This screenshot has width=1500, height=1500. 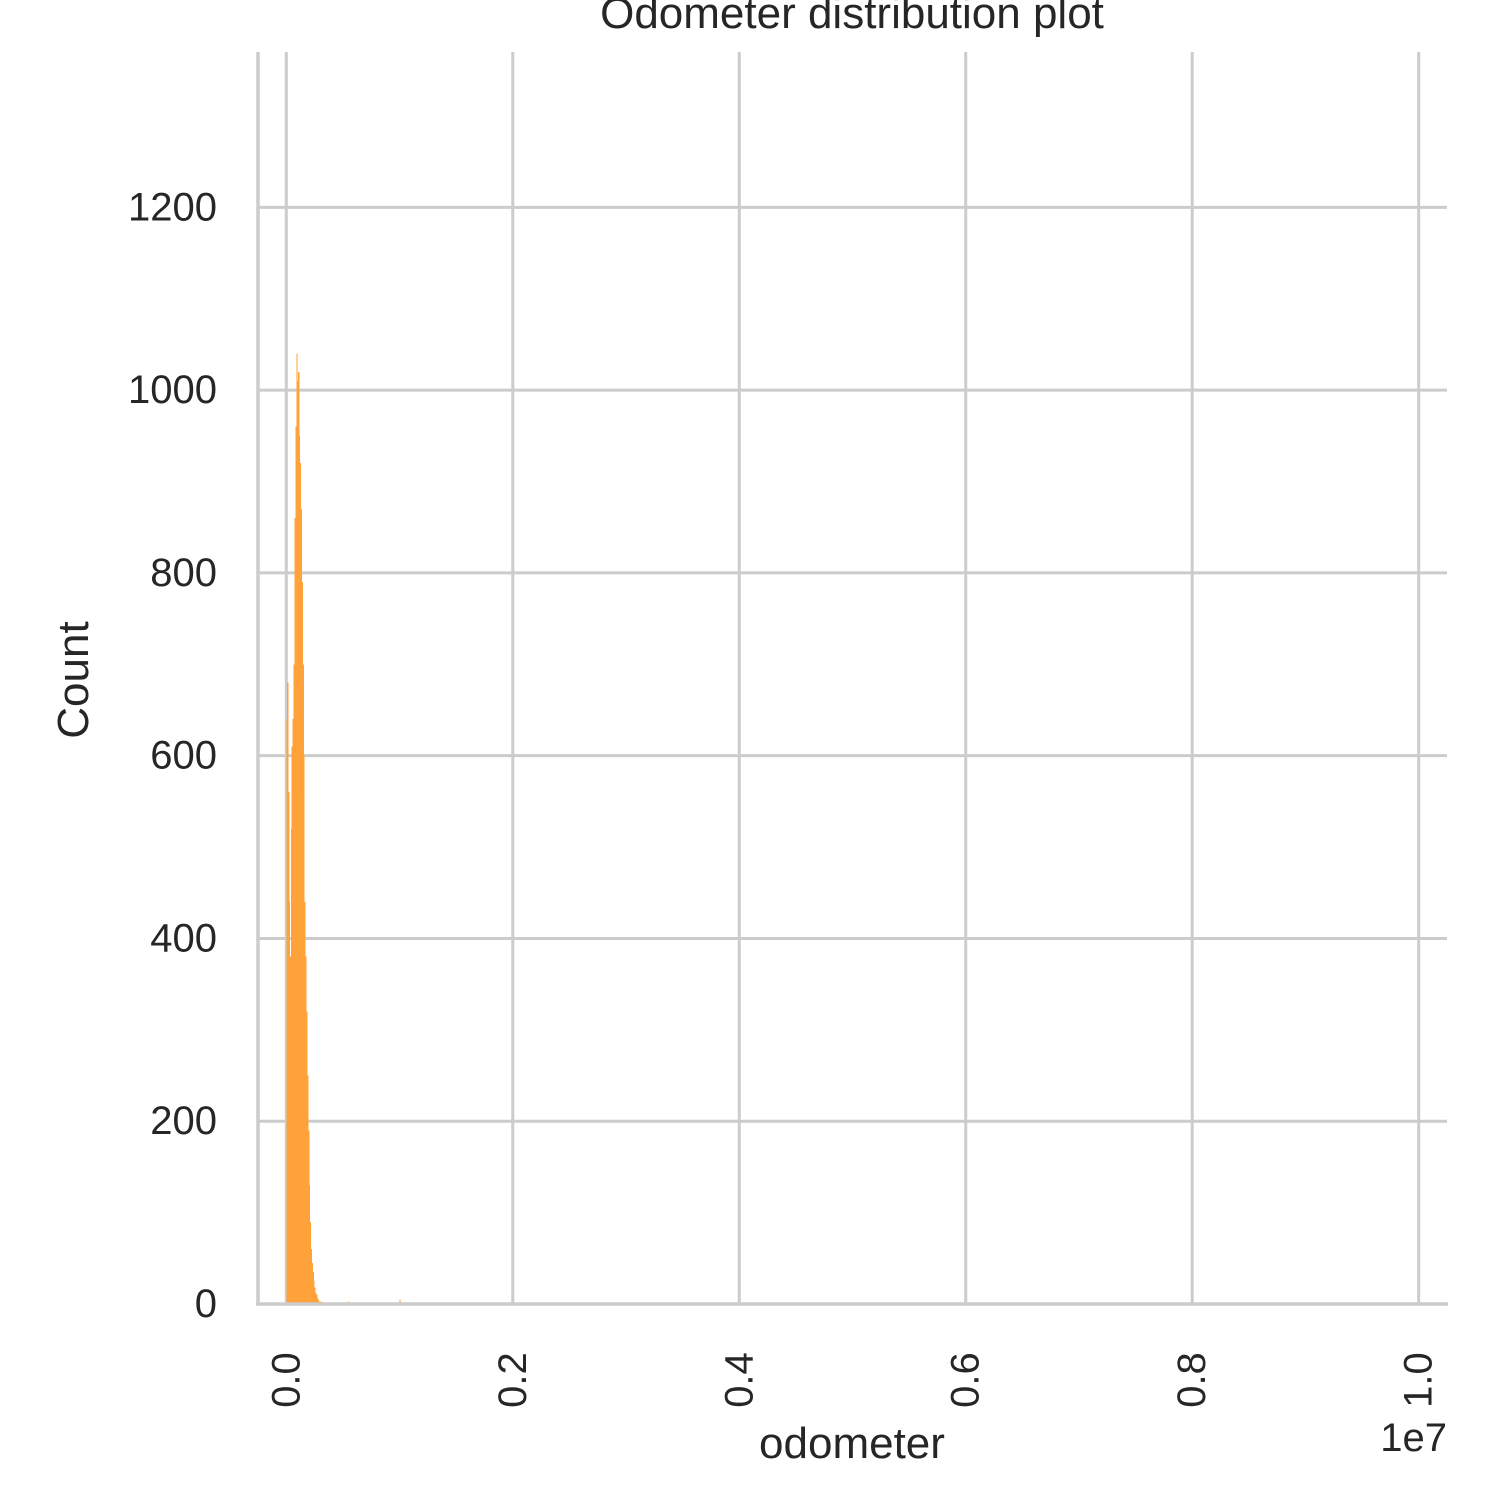 I want to click on x-tick-label: 0.0, so click(x=286, y=1380).